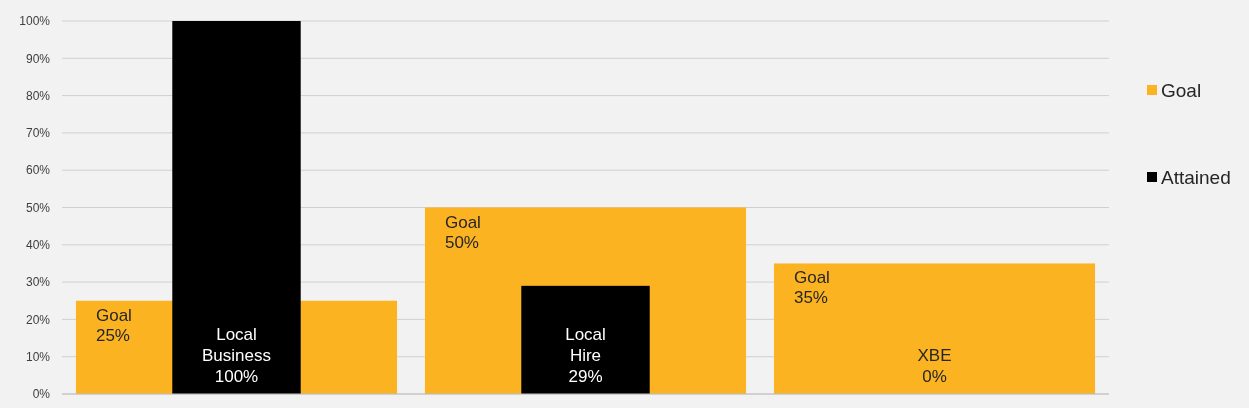 This screenshot has width=1249, height=408. Describe the element at coordinates (236, 376) in the screenshot. I see `data-label: 100%` at that location.